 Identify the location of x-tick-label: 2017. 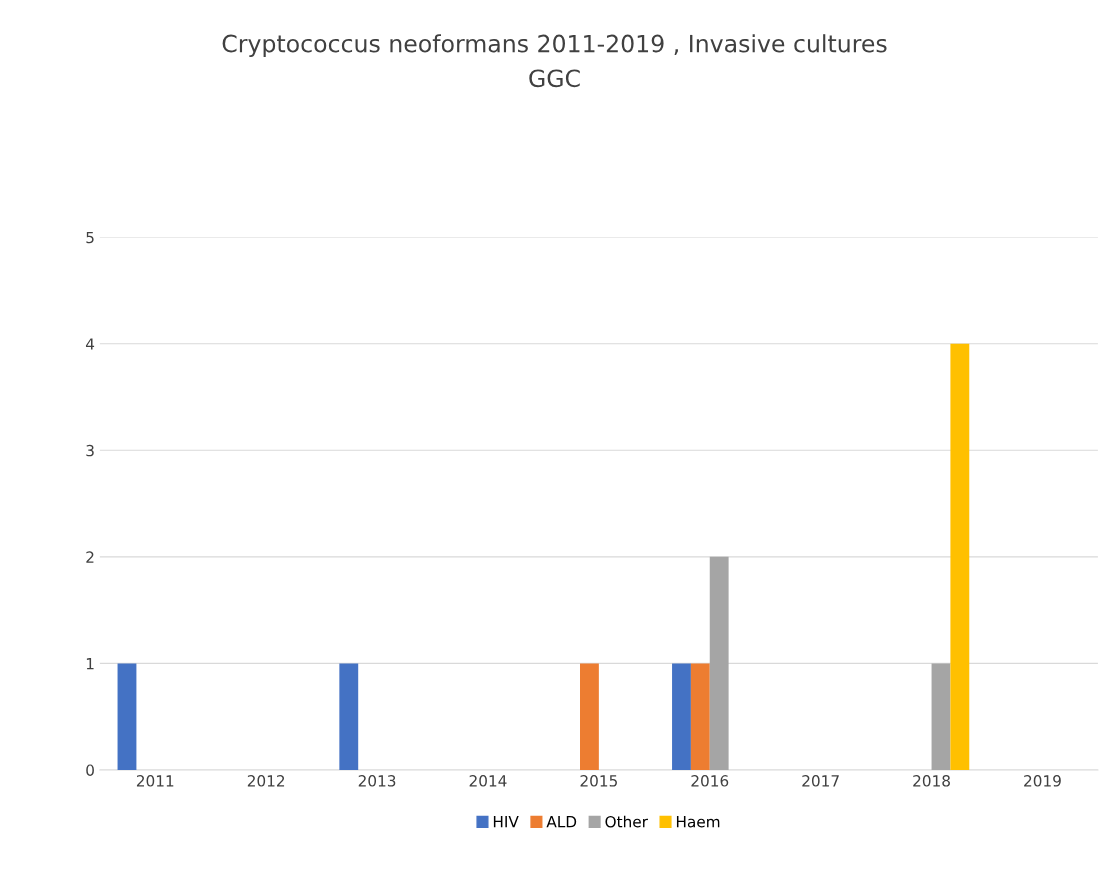
(820, 781).